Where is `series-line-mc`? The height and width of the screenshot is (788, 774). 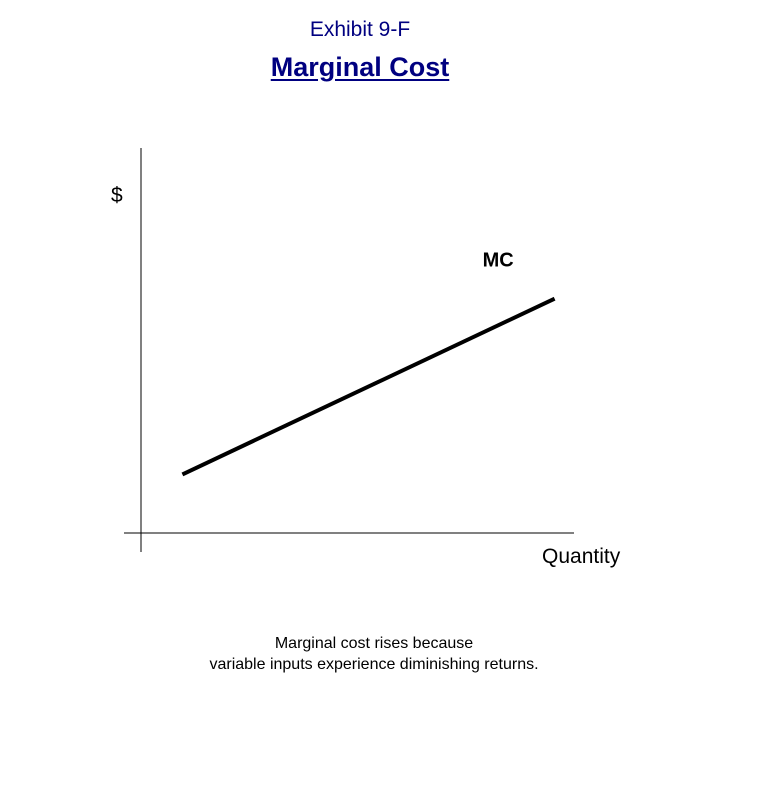
series-line-mc is located at coordinates (368, 386).